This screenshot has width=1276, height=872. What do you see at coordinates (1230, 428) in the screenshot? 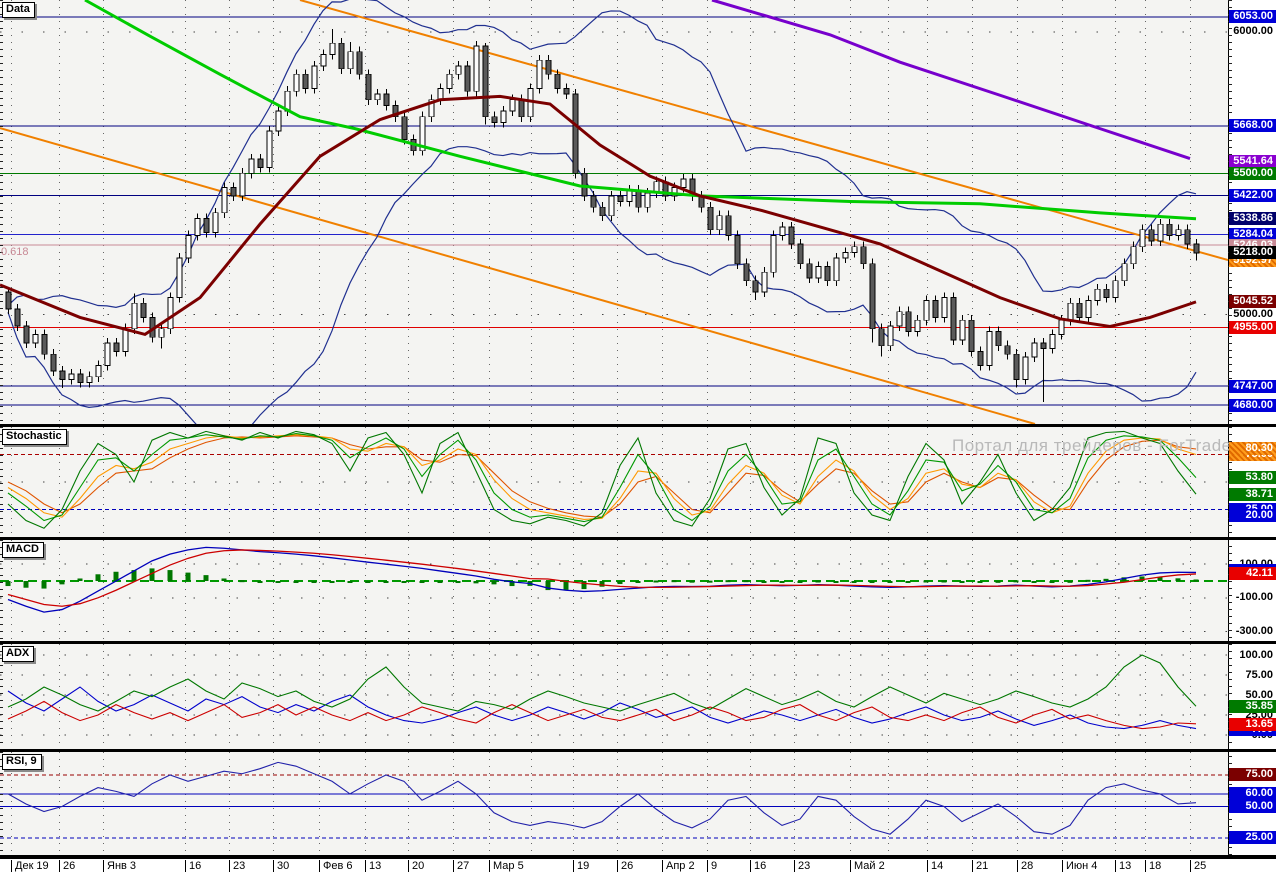
I see `price-scale-tickmarks` at bounding box center [1230, 428].